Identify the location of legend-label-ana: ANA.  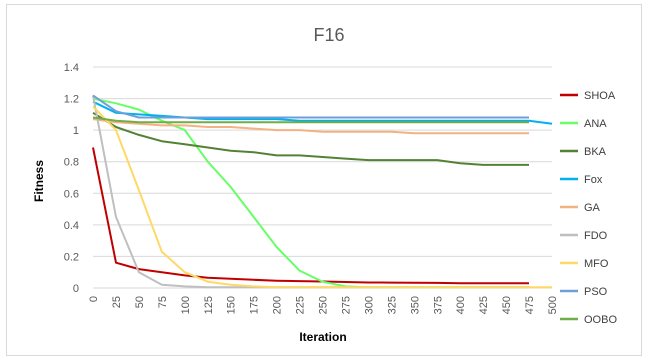
(595, 124).